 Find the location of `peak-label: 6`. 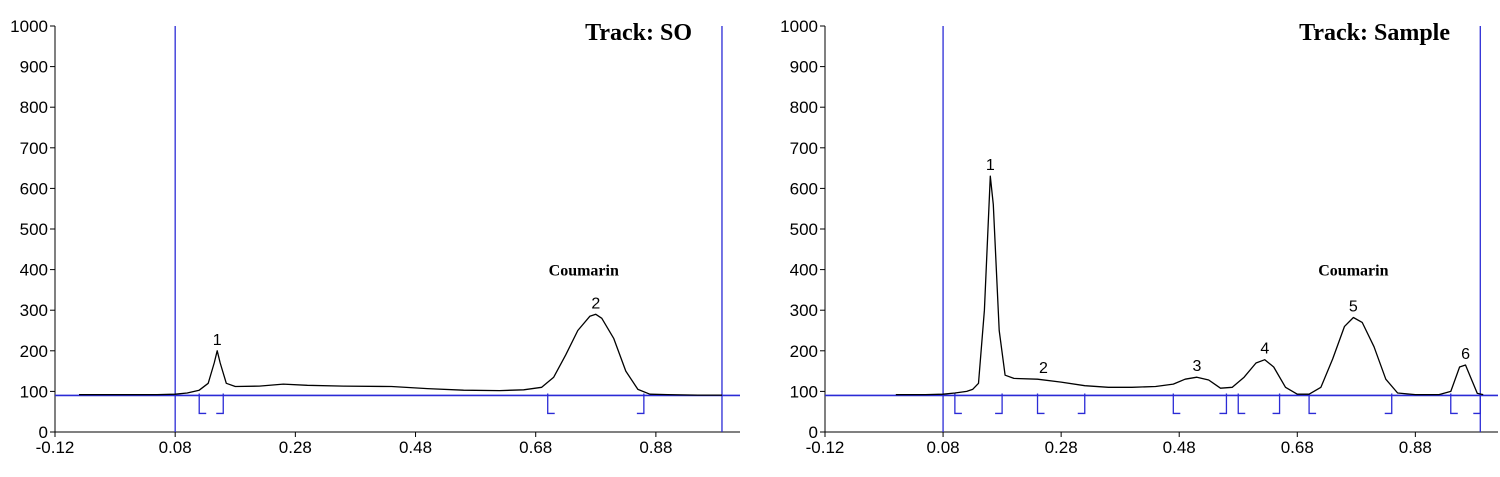

peak-label: 6 is located at coordinates (1465, 354).